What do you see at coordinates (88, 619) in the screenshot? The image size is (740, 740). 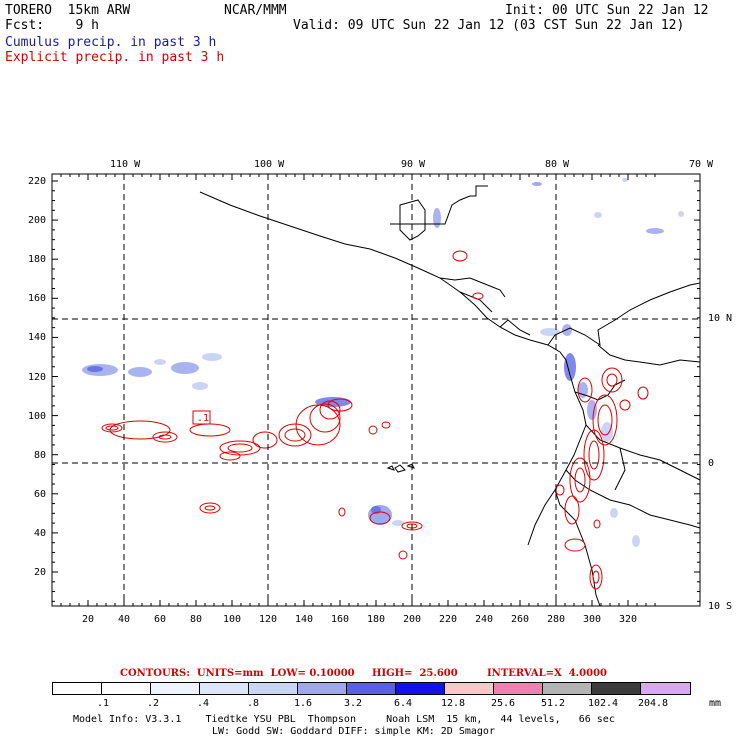 I see `x-tick-label: 20` at bounding box center [88, 619].